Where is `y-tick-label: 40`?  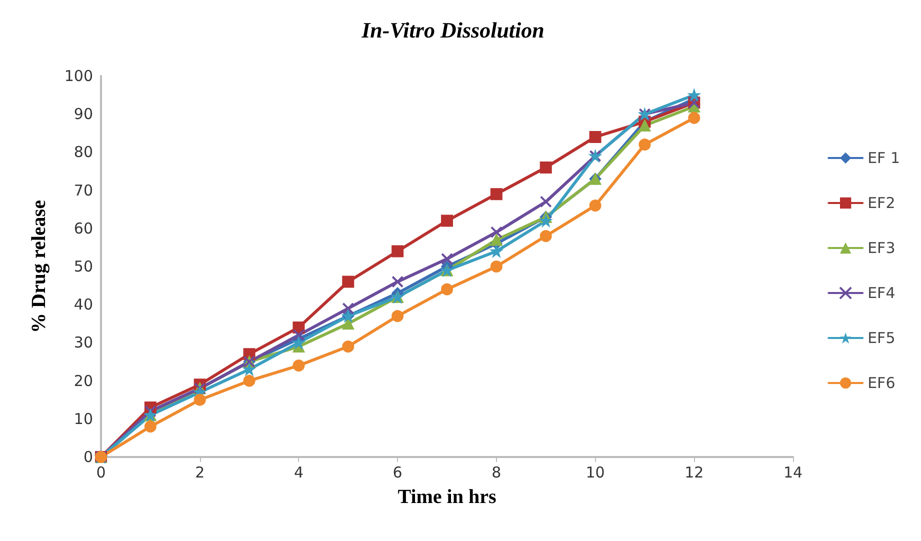
y-tick-label: 40 is located at coordinates (83, 305).